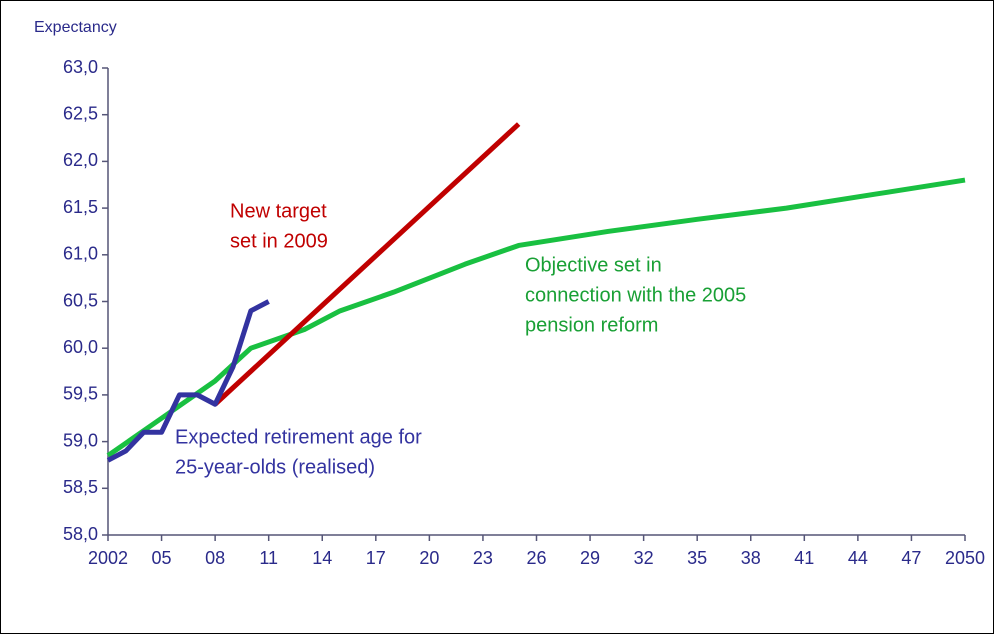  I want to click on annotation: New target, so click(278, 211).